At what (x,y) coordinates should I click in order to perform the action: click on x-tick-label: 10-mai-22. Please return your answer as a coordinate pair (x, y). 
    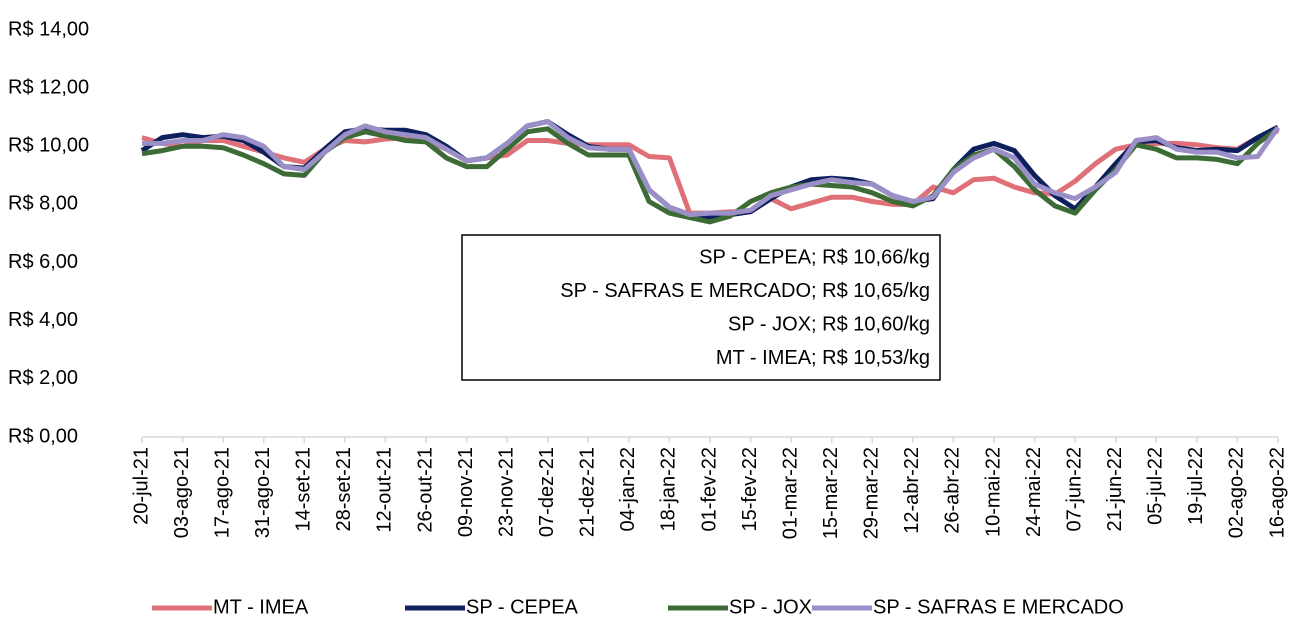
    Looking at the image, I should click on (993, 492).